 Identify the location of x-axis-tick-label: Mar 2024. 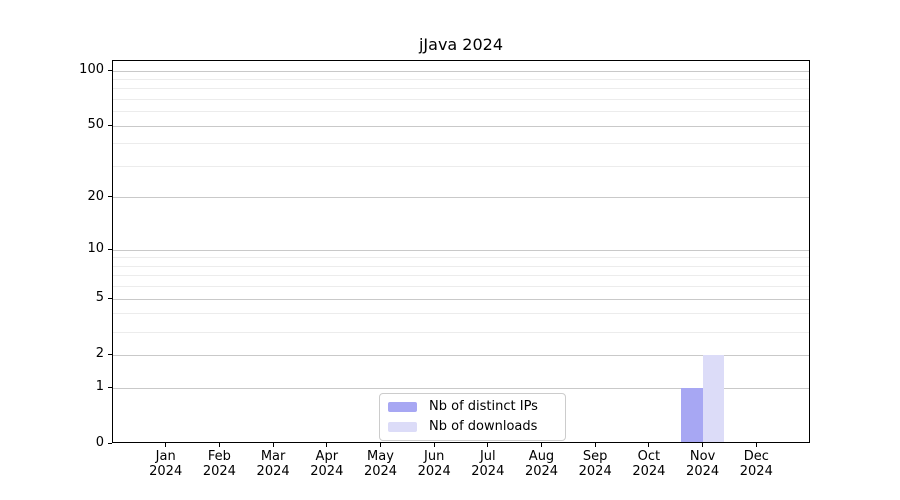
(273, 464).